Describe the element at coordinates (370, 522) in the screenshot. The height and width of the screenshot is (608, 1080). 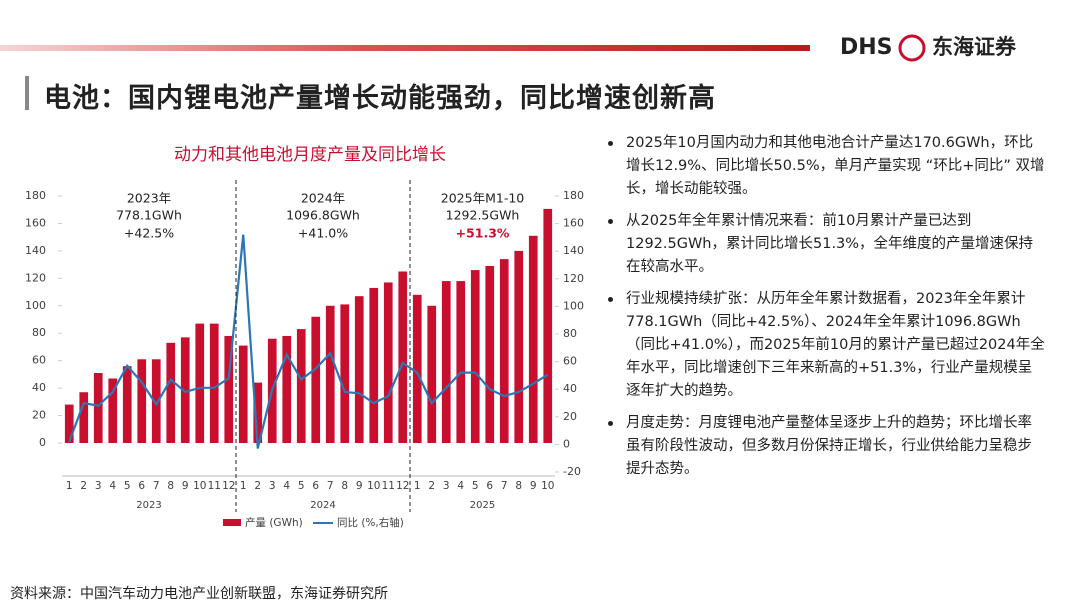
I see `legend-label: 同比 (%,右轴)` at that location.